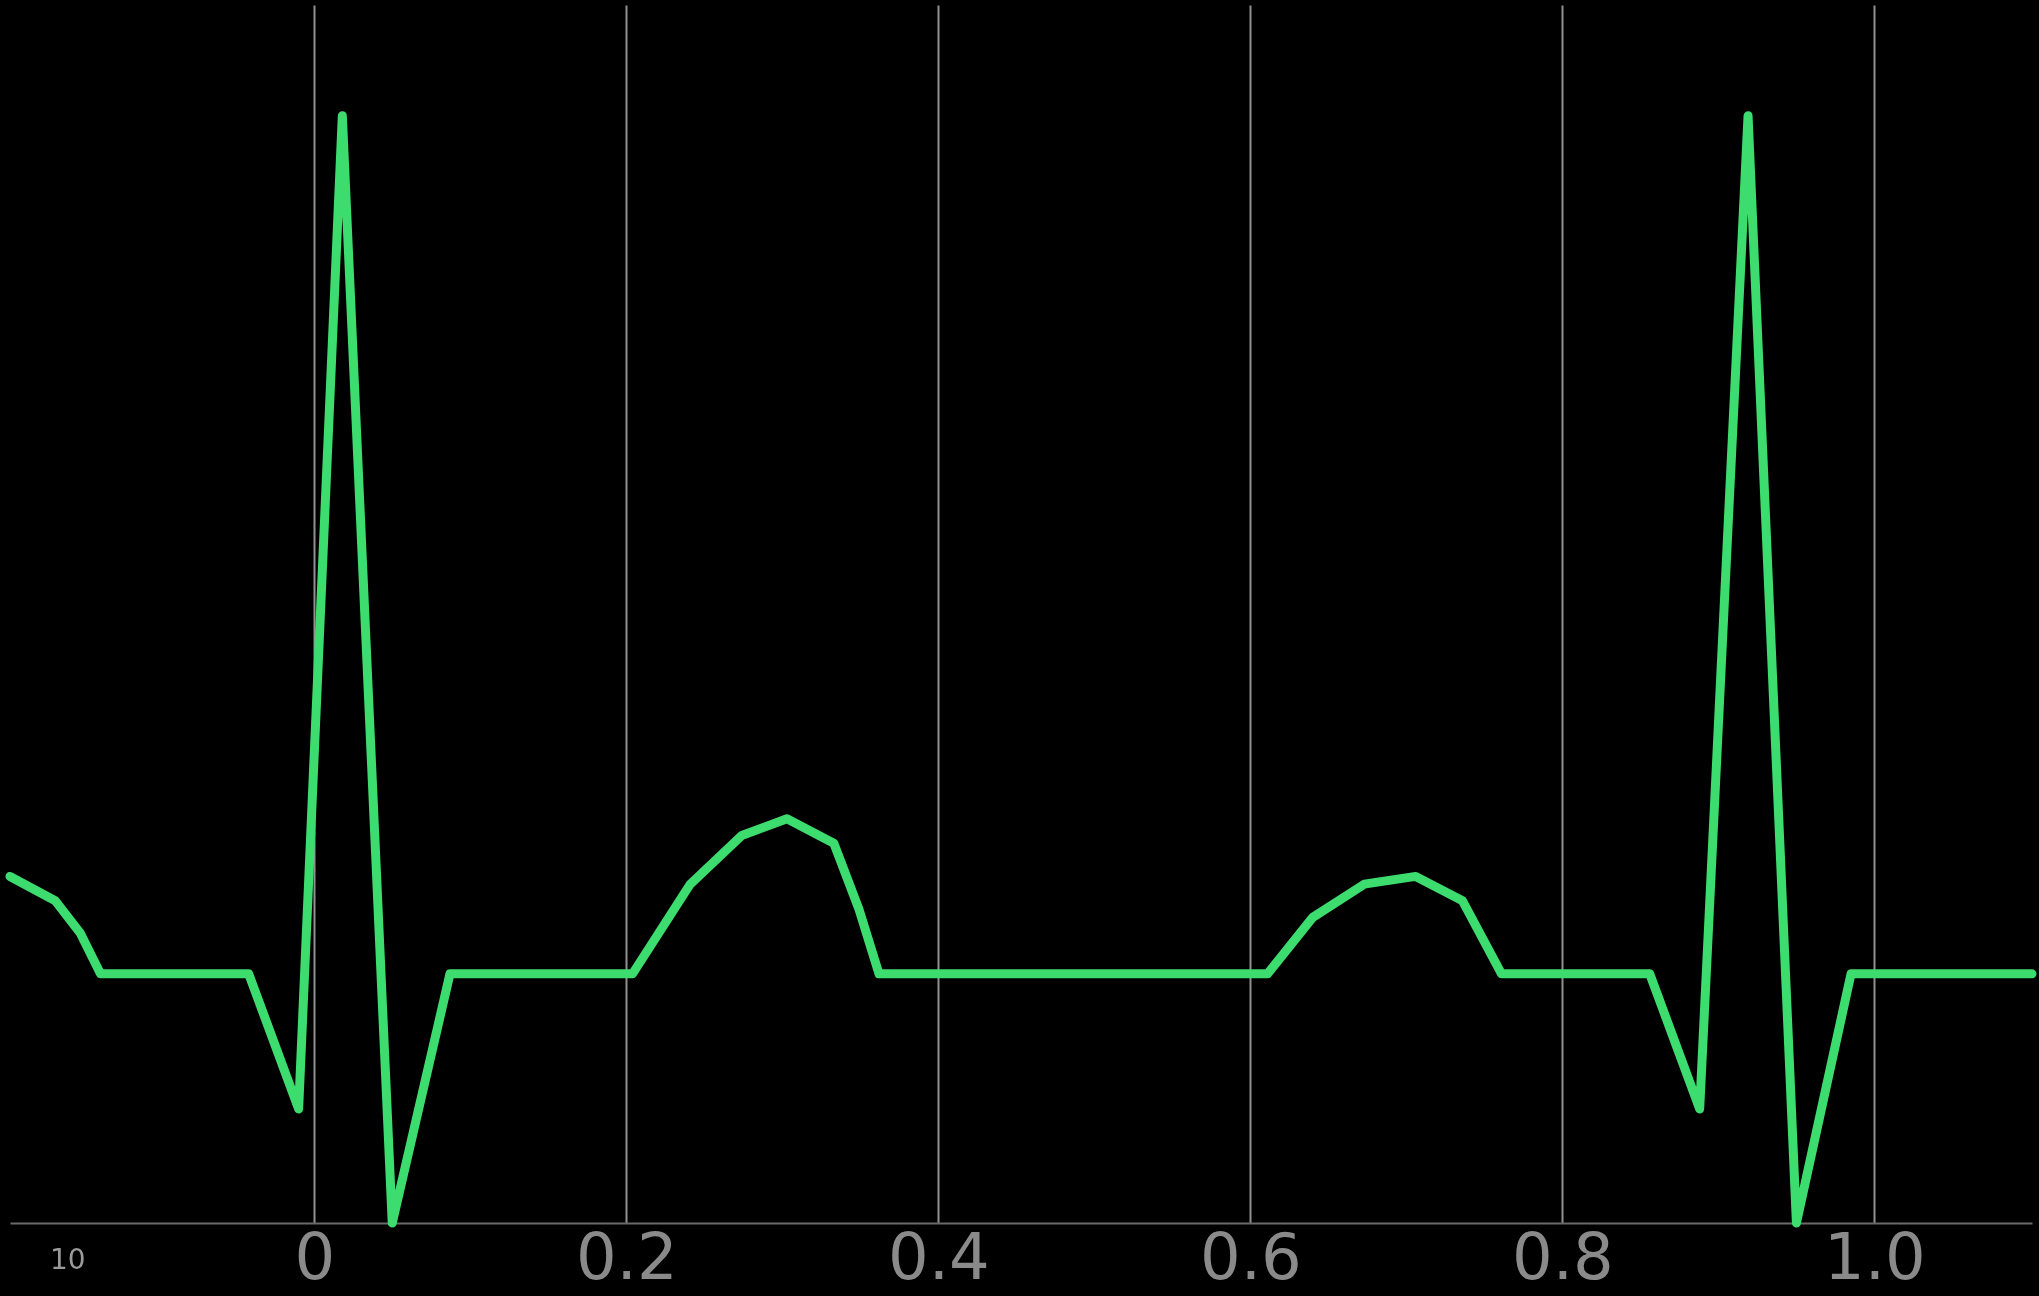 This screenshot has height=1296, width=2039. I want to click on x-tick-label: 0.6, so click(1250, 1256).